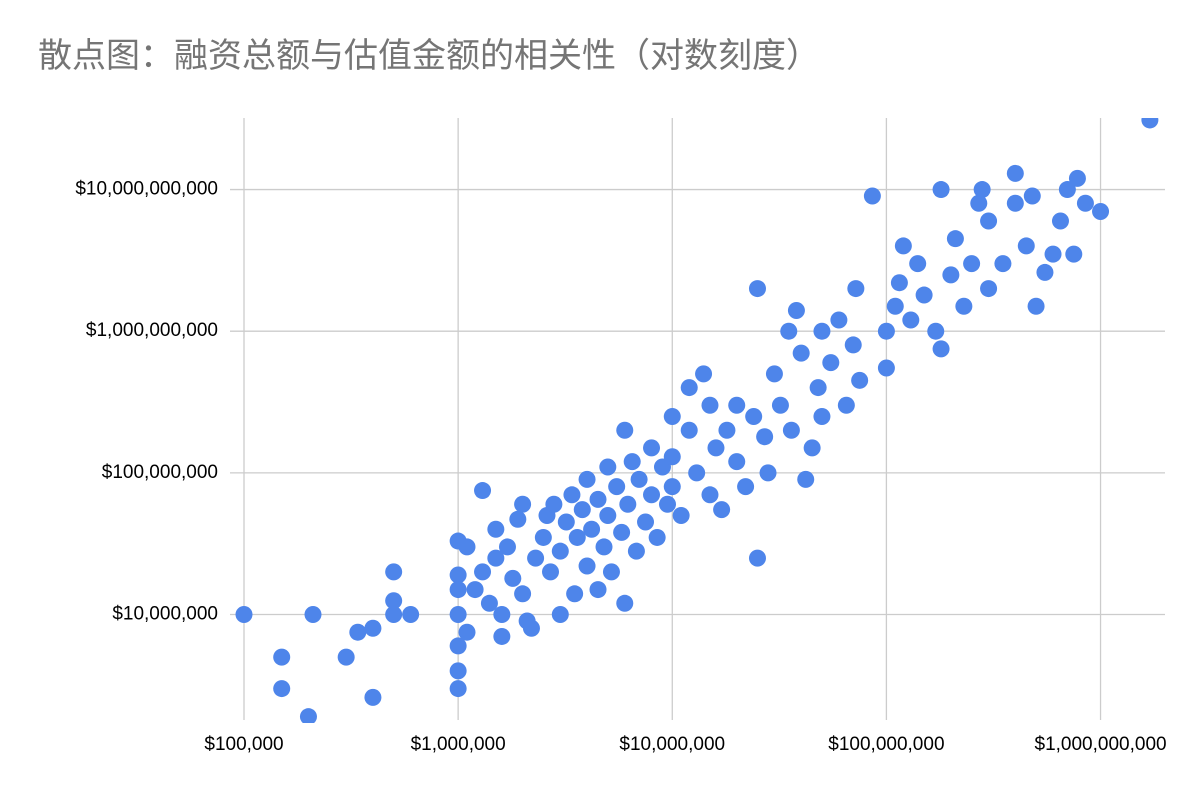  I want to click on y-tick-label: $1,000,000,000, so click(152, 330).